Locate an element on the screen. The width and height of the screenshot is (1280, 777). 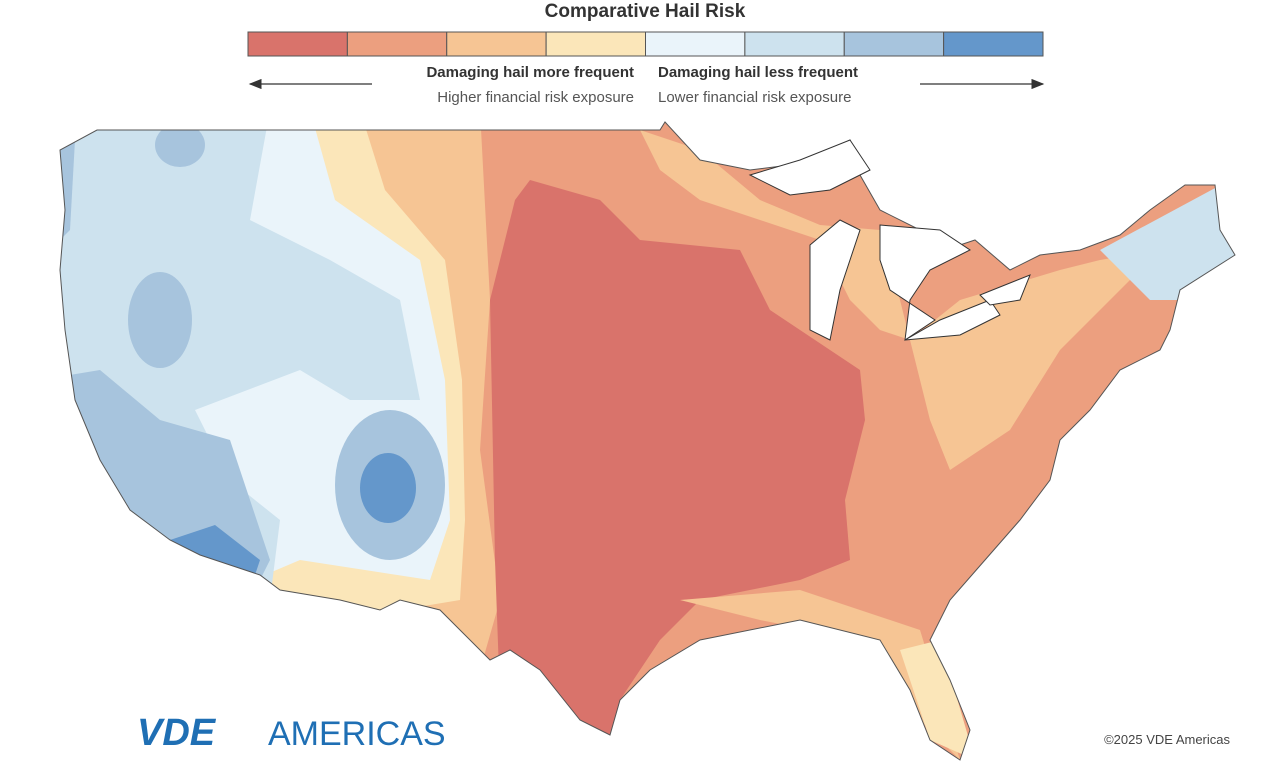
legend-heading: Damaging hail more frequent is located at coordinates (530, 72).